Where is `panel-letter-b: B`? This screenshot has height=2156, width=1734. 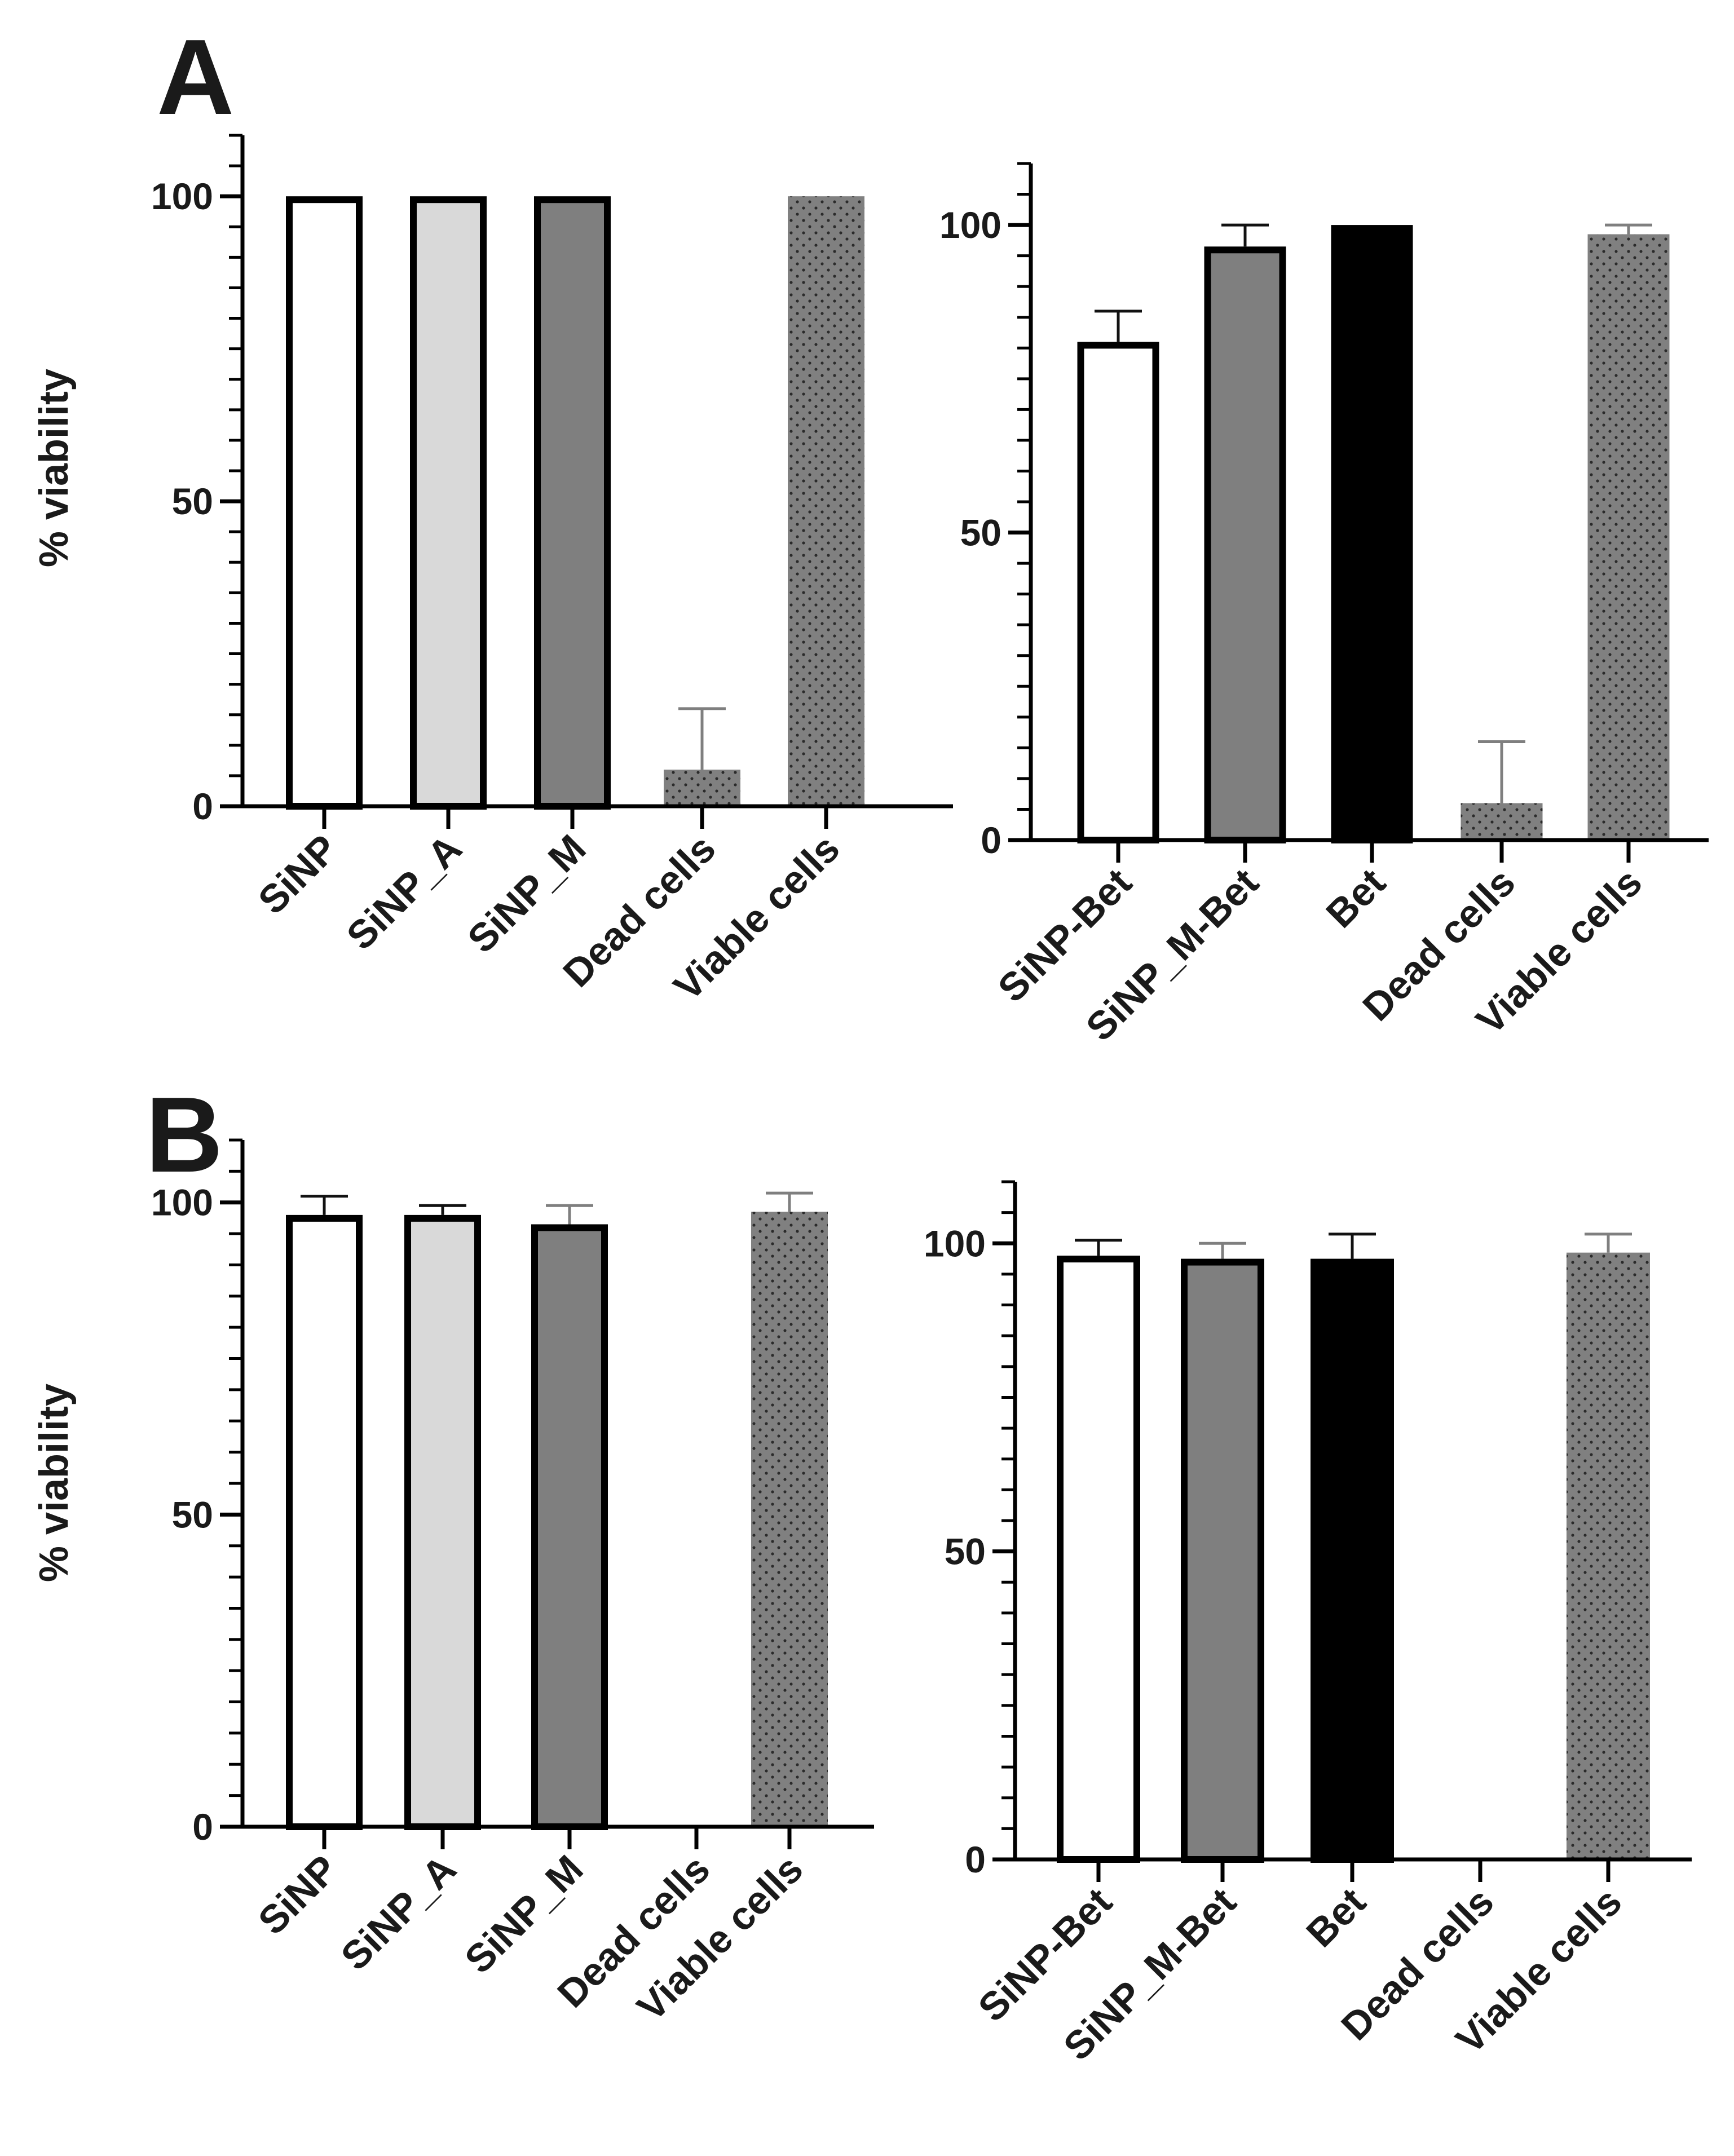 panel-letter-b: B is located at coordinates (184, 1135).